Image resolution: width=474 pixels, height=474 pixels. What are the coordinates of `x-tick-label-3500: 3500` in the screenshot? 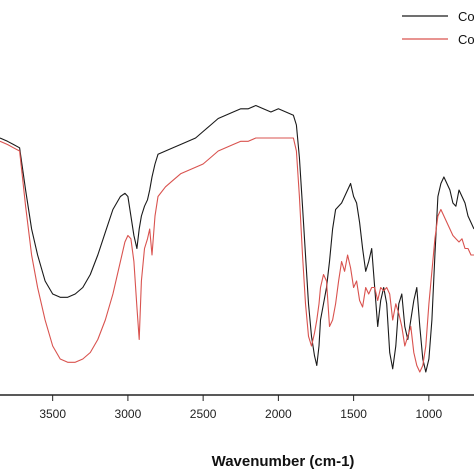 It's located at (52, 414).